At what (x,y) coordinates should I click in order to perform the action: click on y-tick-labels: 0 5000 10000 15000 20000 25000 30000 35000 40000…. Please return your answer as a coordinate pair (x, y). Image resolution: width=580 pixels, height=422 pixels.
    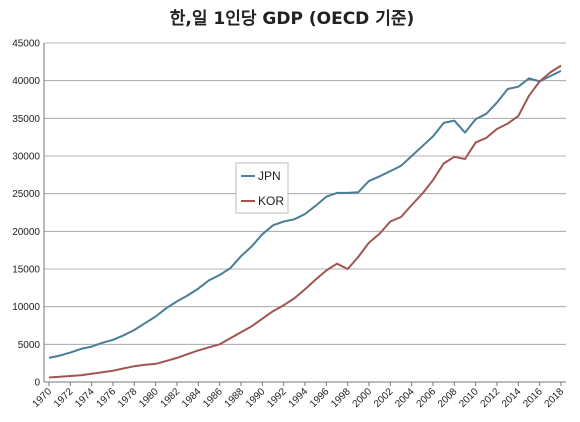
    Looking at the image, I should click on (26, 214).